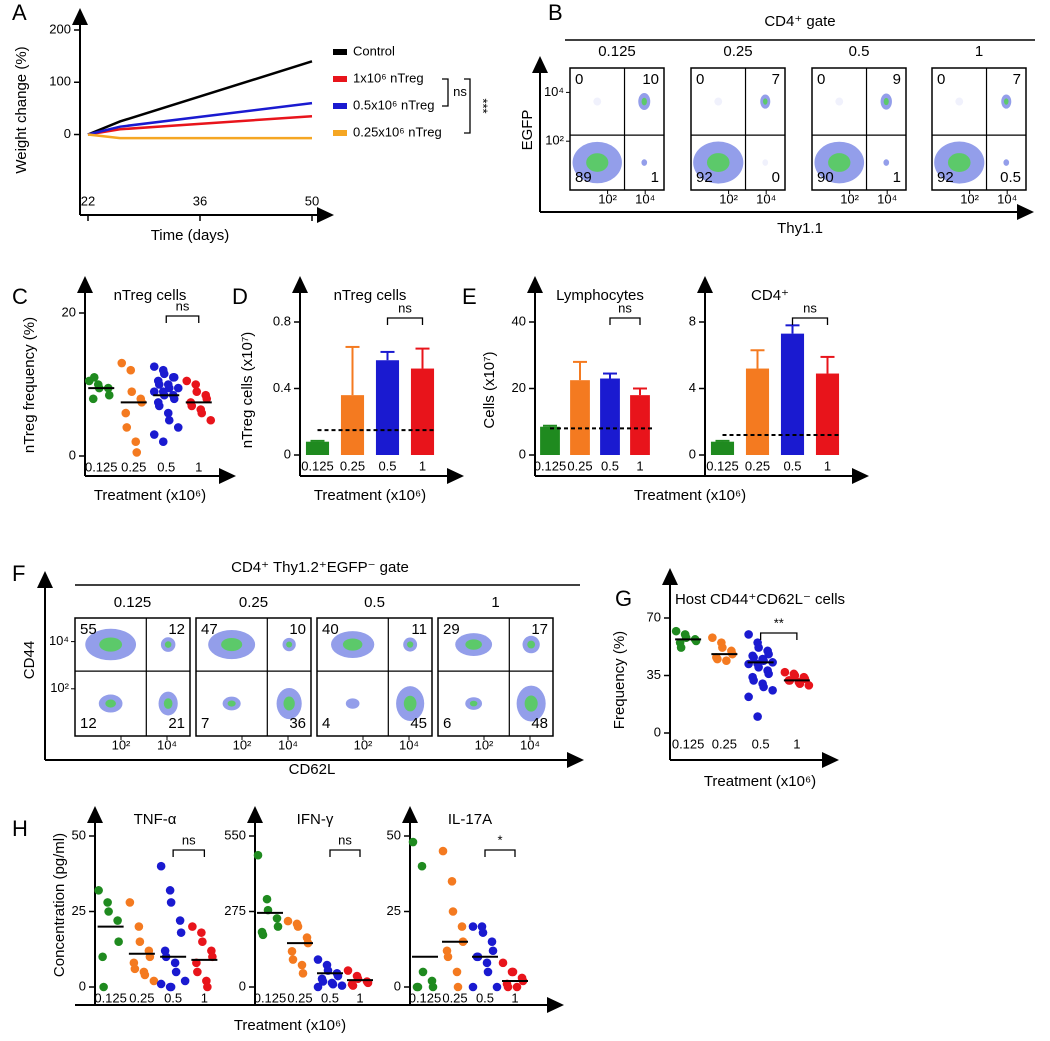 This screenshot has height=1041, width=1050. I want to click on axis-arrow, so click(860, 476).